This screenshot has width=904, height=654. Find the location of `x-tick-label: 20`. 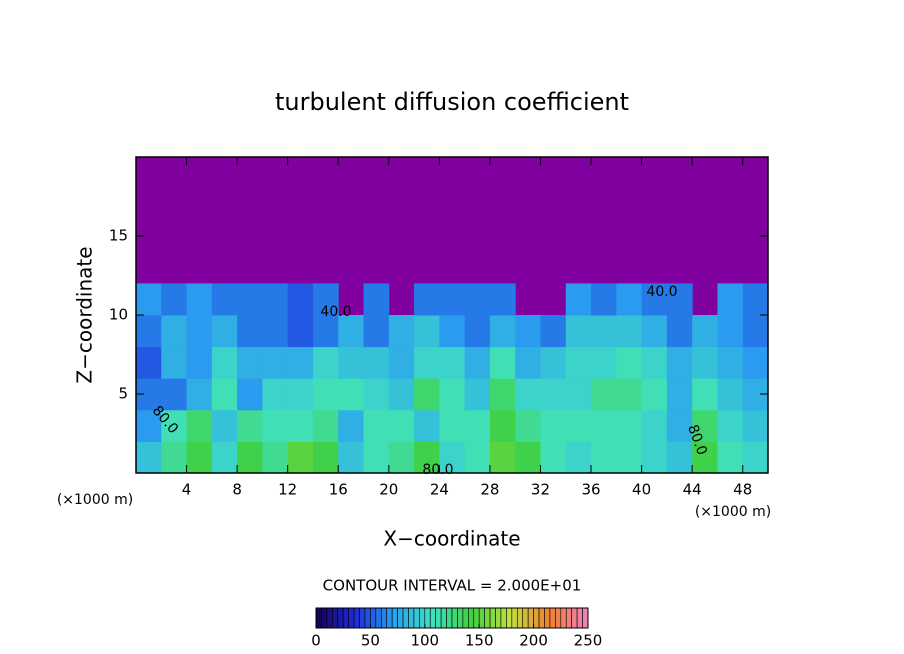

x-tick-label: 20 is located at coordinates (388, 490).